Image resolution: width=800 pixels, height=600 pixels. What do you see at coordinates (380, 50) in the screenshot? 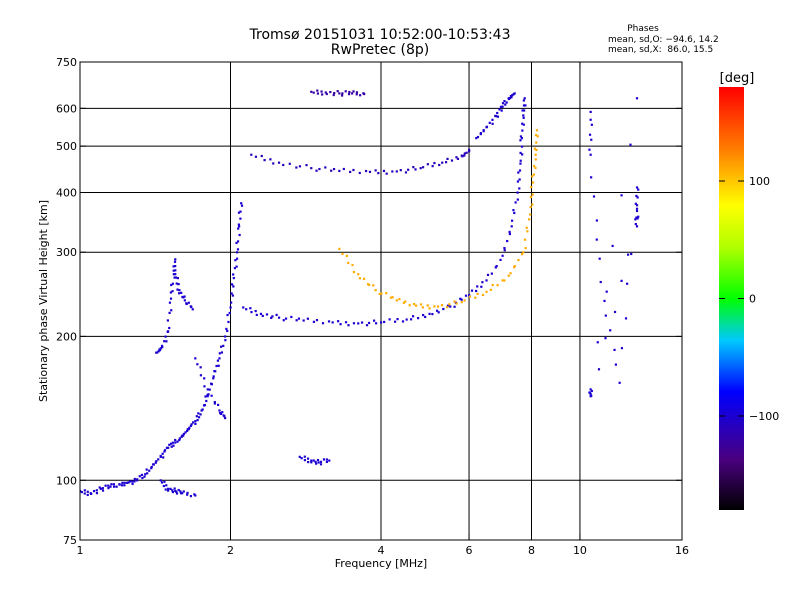
I see `chart-subtitle: RwPretec (8p)` at bounding box center [380, 50].